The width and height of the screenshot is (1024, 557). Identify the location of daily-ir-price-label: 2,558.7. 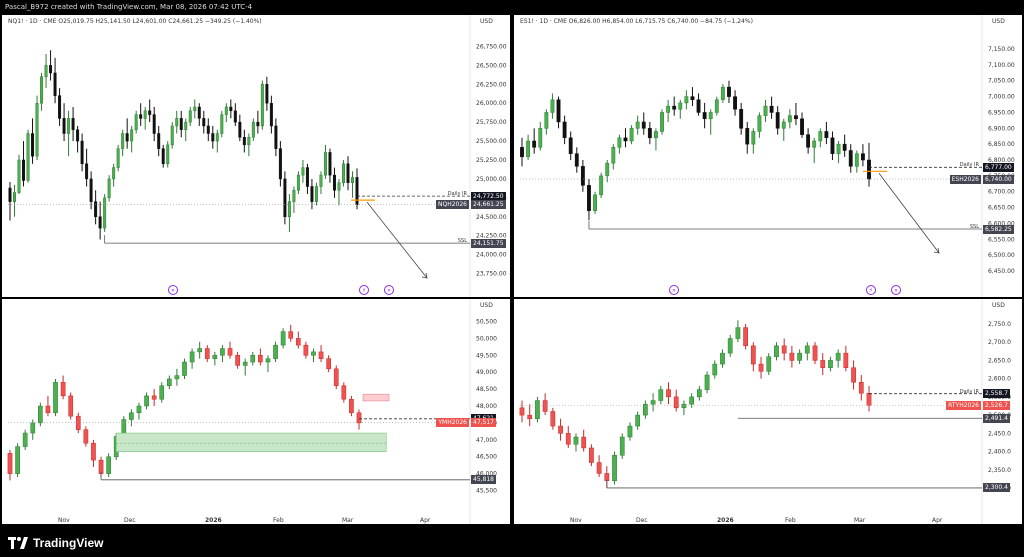
(996, 394).